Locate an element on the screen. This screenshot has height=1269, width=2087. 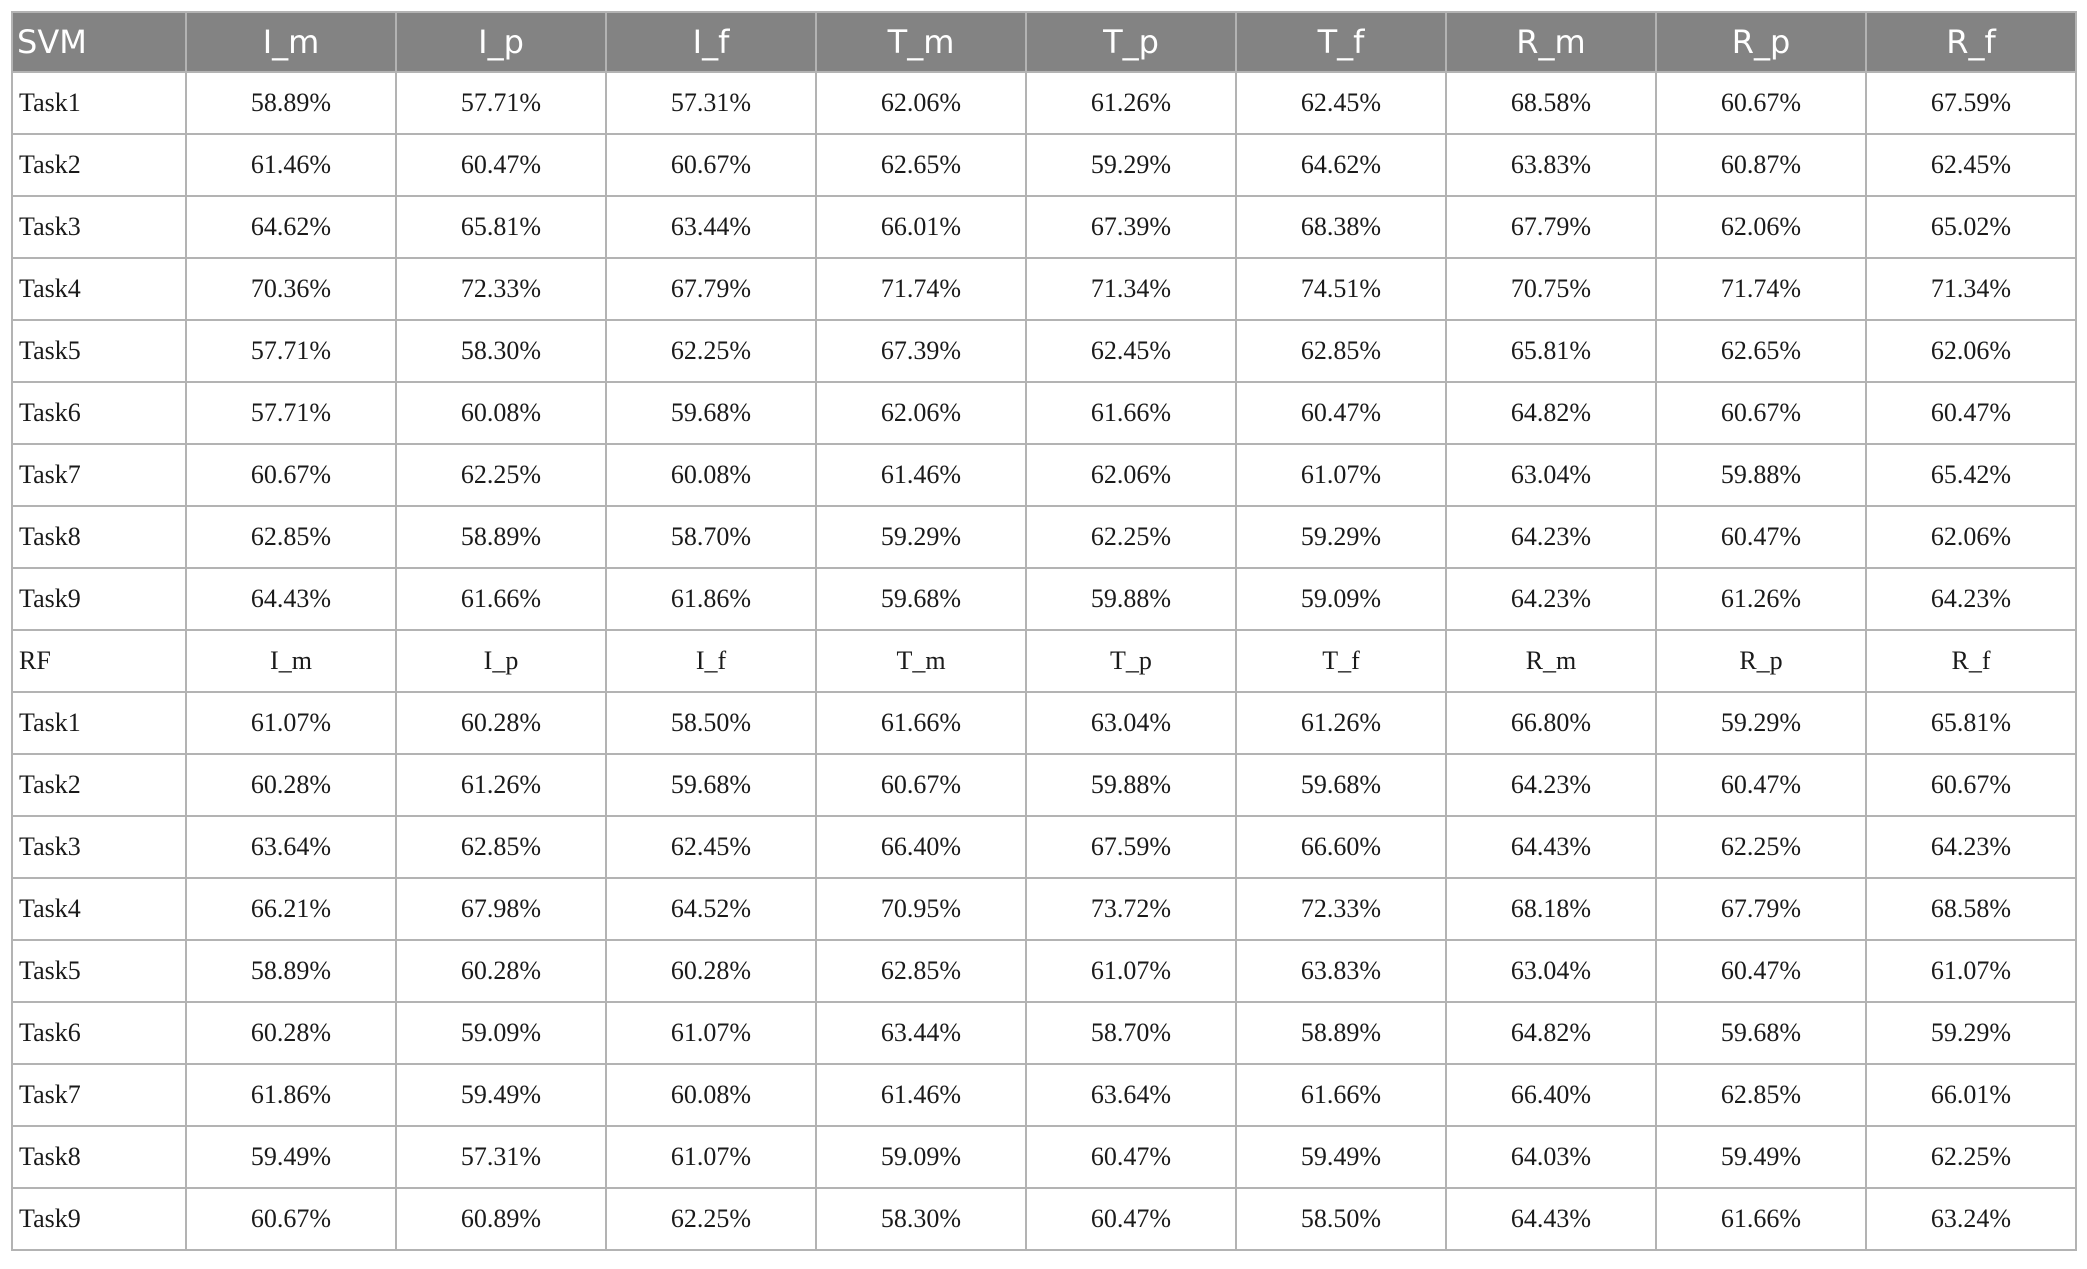
header-row: SVM I_m I_p I_f T_m T_p T_f R_m R_p R_f is located at coordinates (1044, 42).